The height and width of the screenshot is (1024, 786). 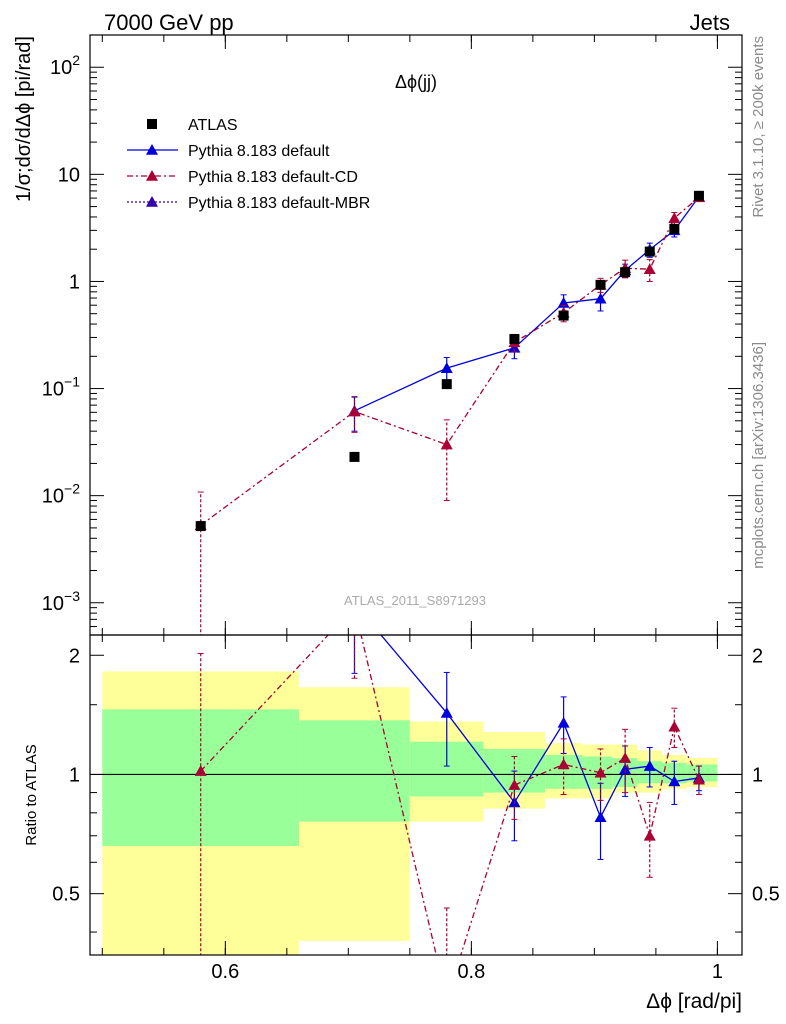 What do you see at coordinates (69, 175) in the screenshot?
I see `y-tick-label: 10` at bounding box center [69, 175].